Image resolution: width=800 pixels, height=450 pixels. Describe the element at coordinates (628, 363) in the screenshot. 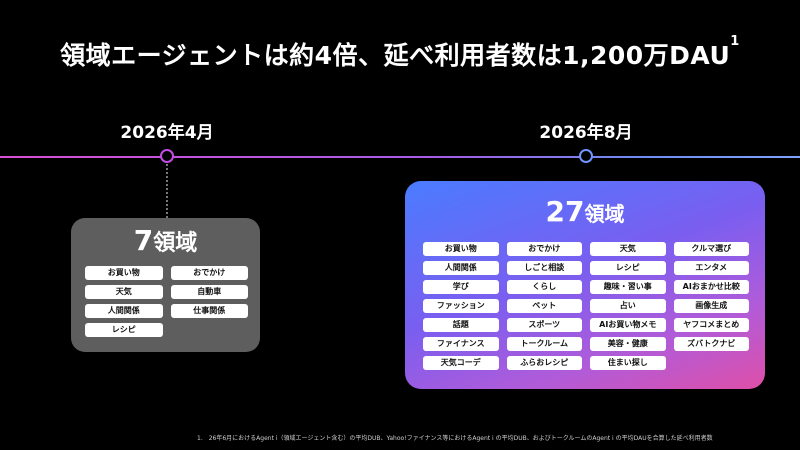

I see `domain-chip: 住まい探し` at that location.